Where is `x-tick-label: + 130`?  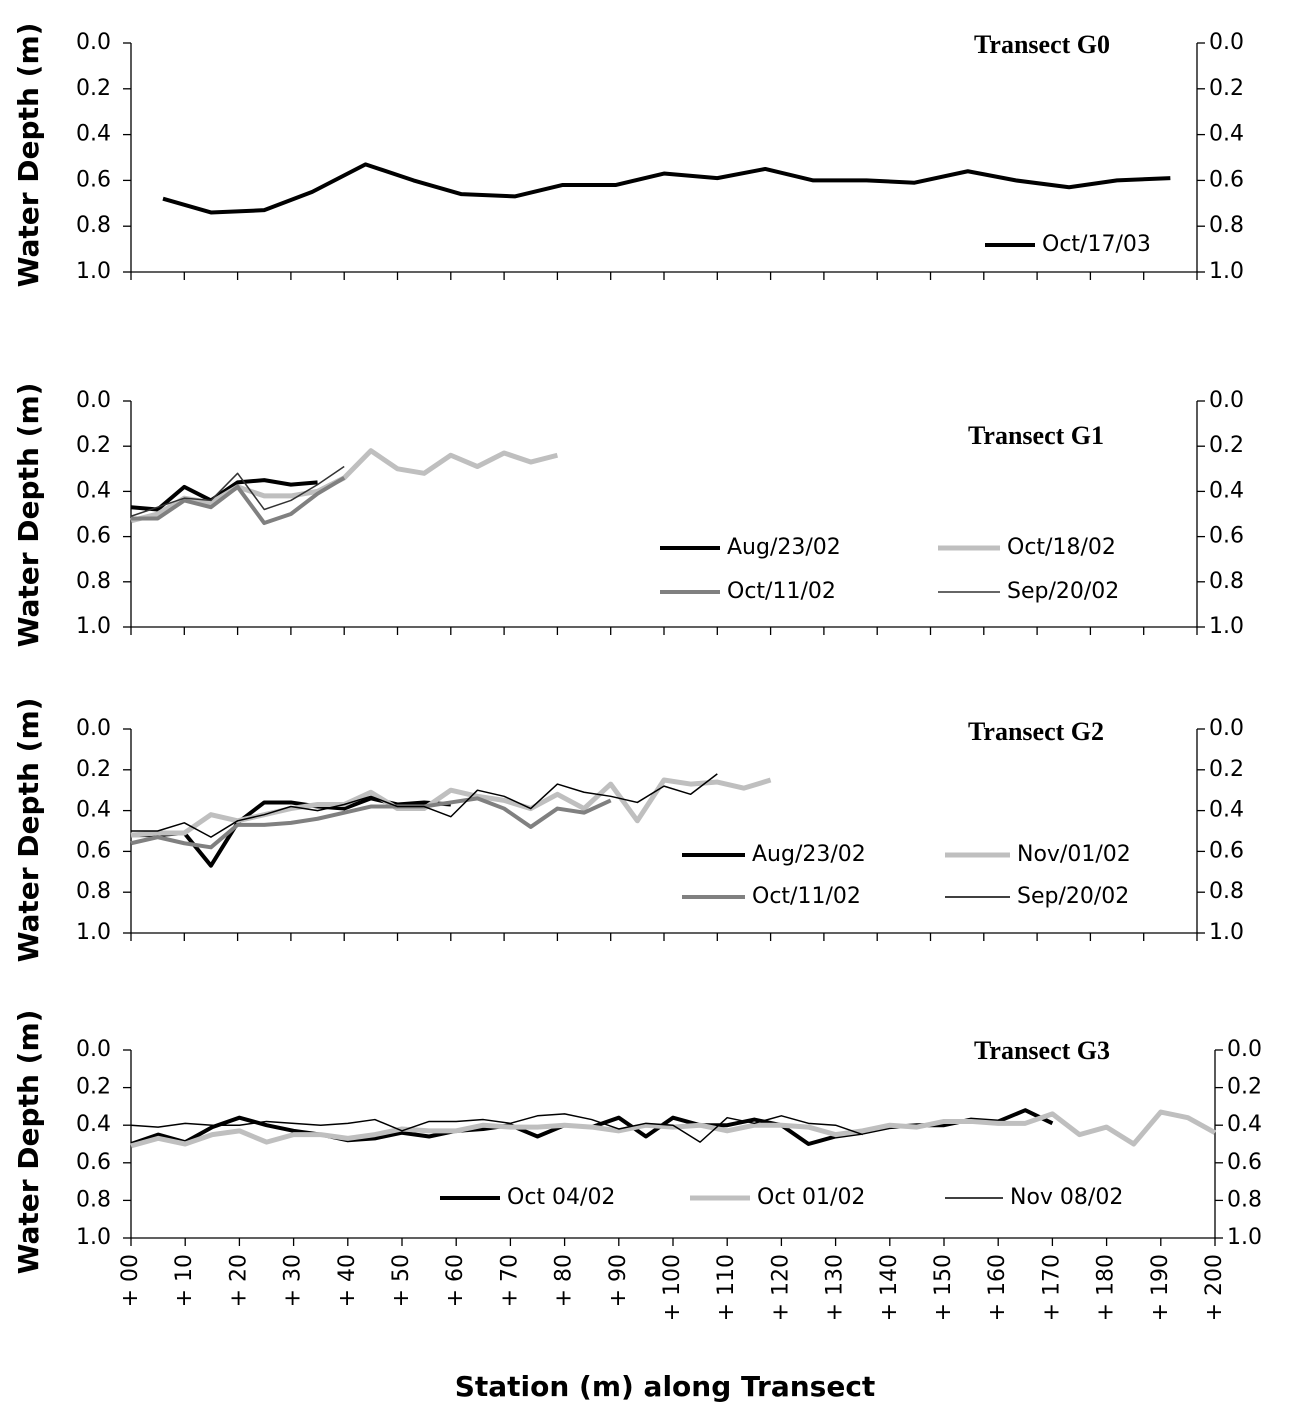 x-tick-label: + 130 is located at coordinates (835, 1287).